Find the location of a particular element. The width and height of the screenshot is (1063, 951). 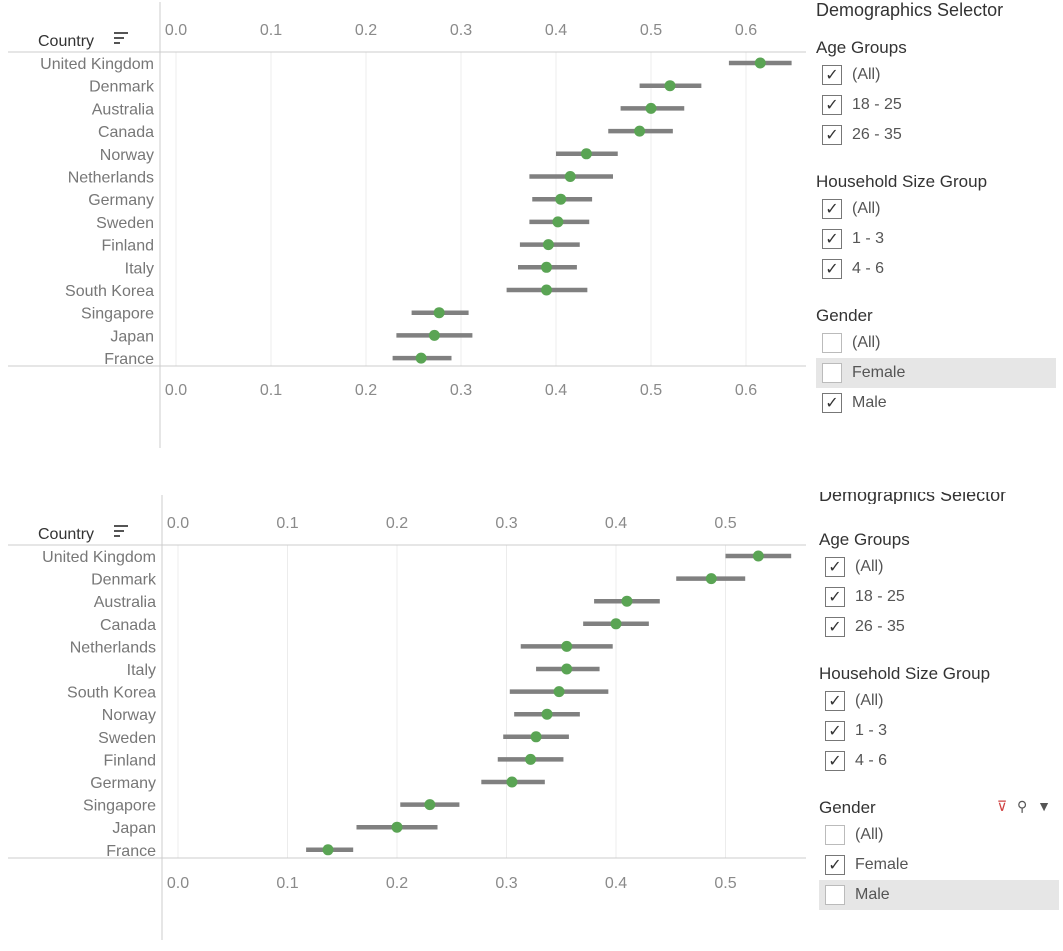

search-icon: ⚲ is located at coordinates (1022, 806).